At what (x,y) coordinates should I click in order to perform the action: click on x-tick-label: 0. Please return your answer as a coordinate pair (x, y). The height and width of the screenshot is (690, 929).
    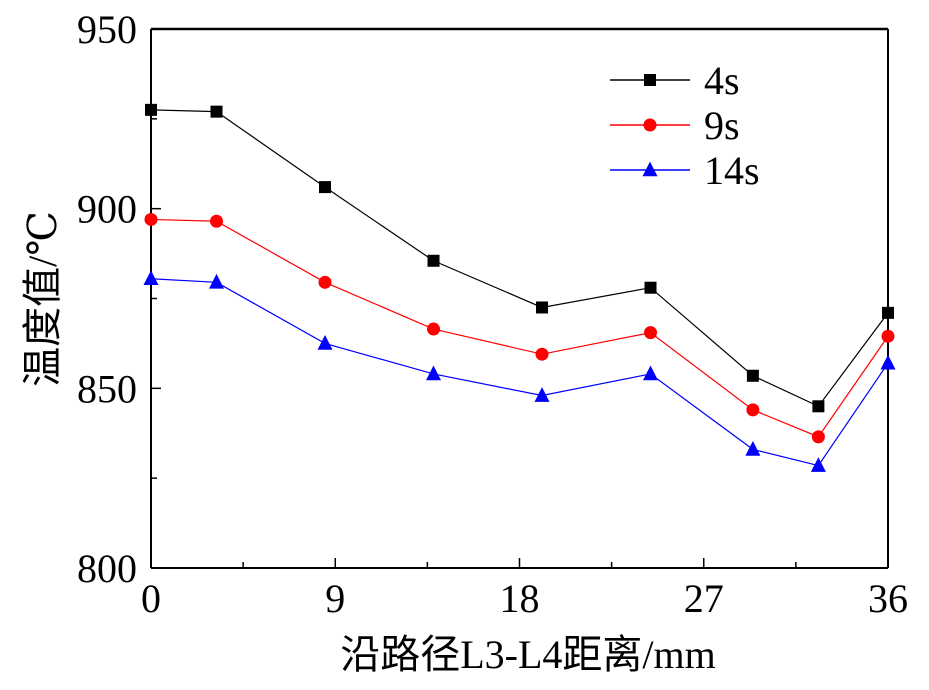
    Looking at the image, I should click on (151, 598).